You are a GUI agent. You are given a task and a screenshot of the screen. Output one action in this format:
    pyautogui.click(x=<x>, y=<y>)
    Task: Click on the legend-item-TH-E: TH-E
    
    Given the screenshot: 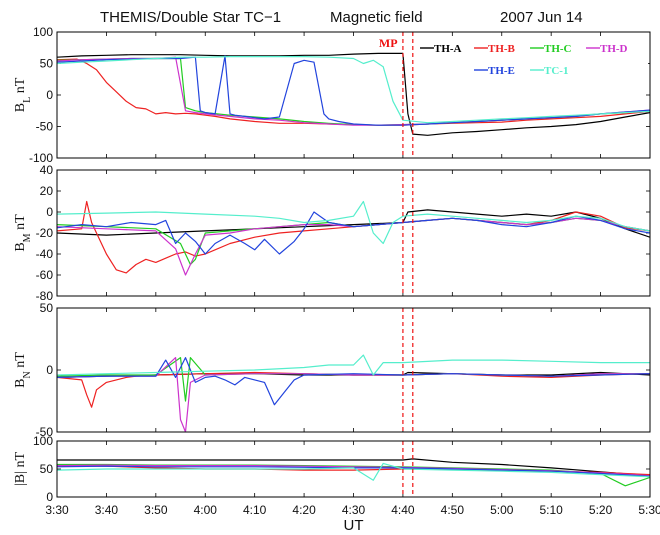 What is the action you would take?
    pyautogui.click(x=494, y=71)
    